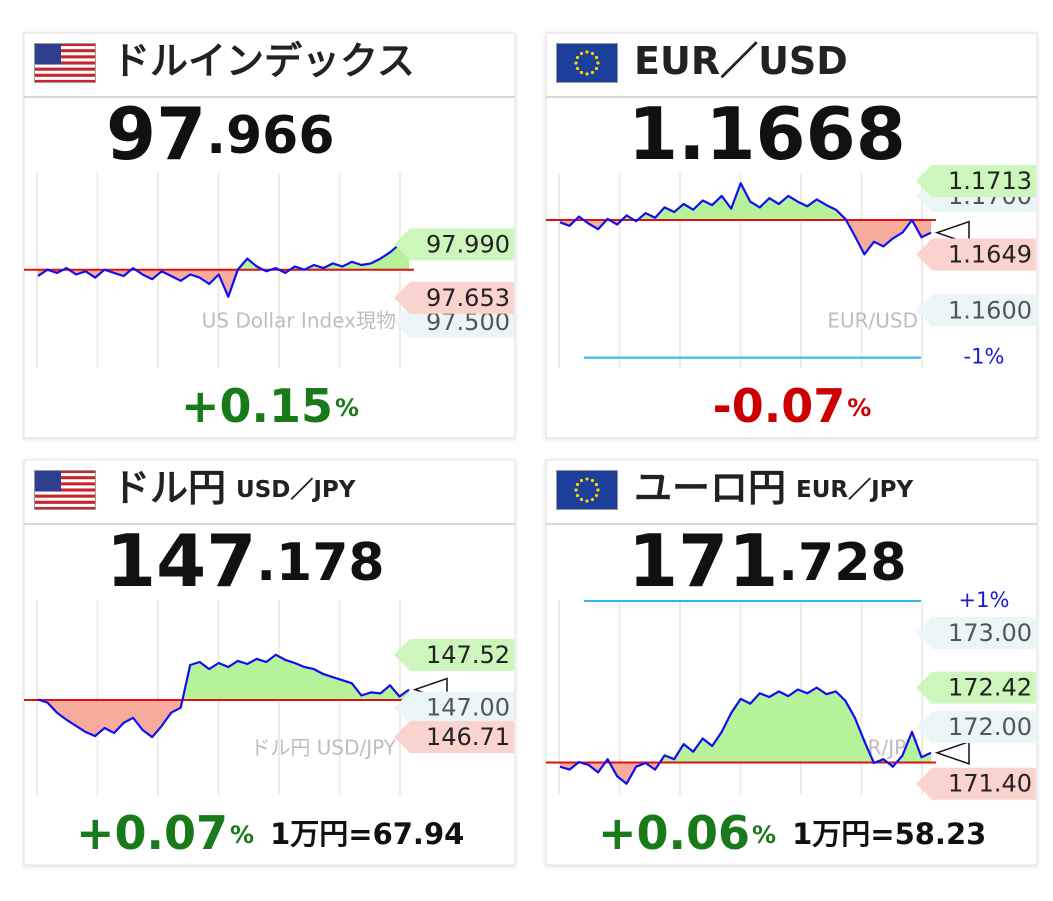 The image size is (1053, 901). I want to click on price-part: .728, so click(842, 563).